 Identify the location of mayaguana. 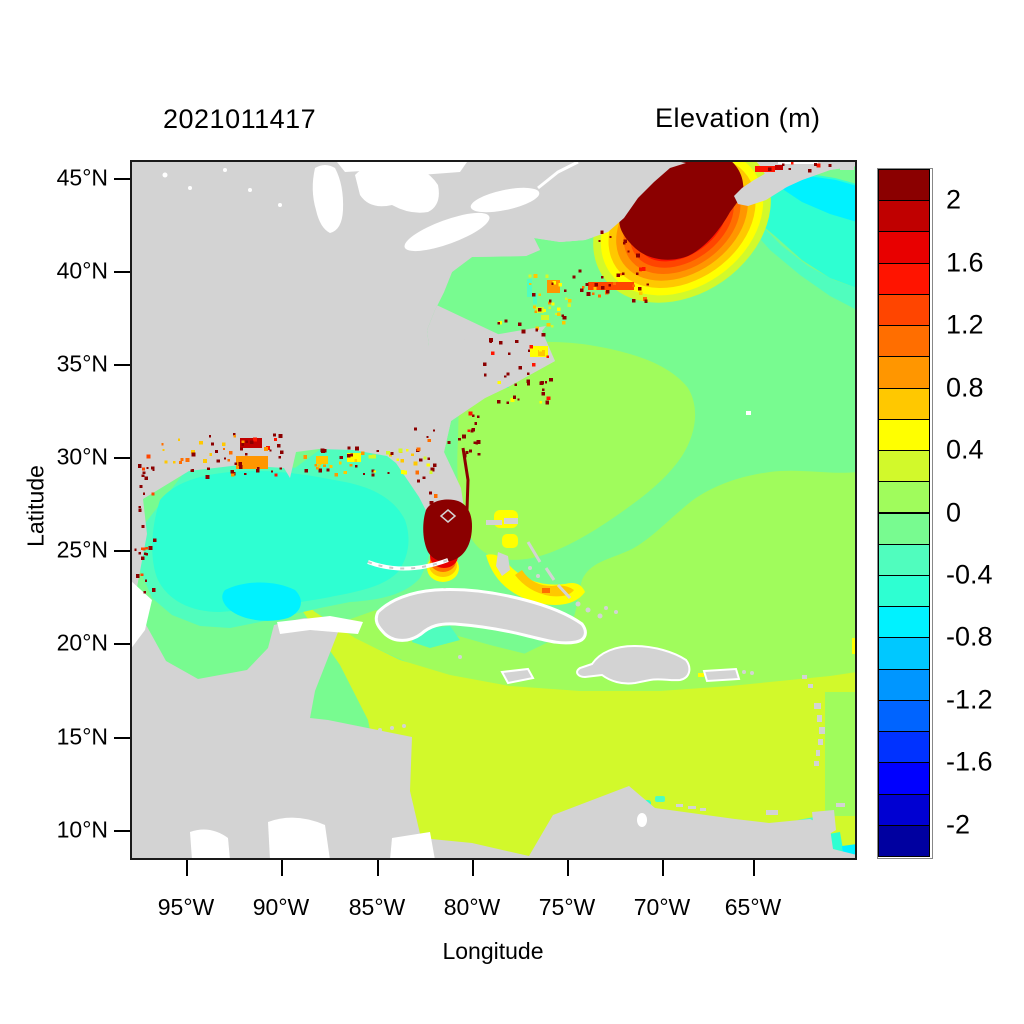
(588, 610).